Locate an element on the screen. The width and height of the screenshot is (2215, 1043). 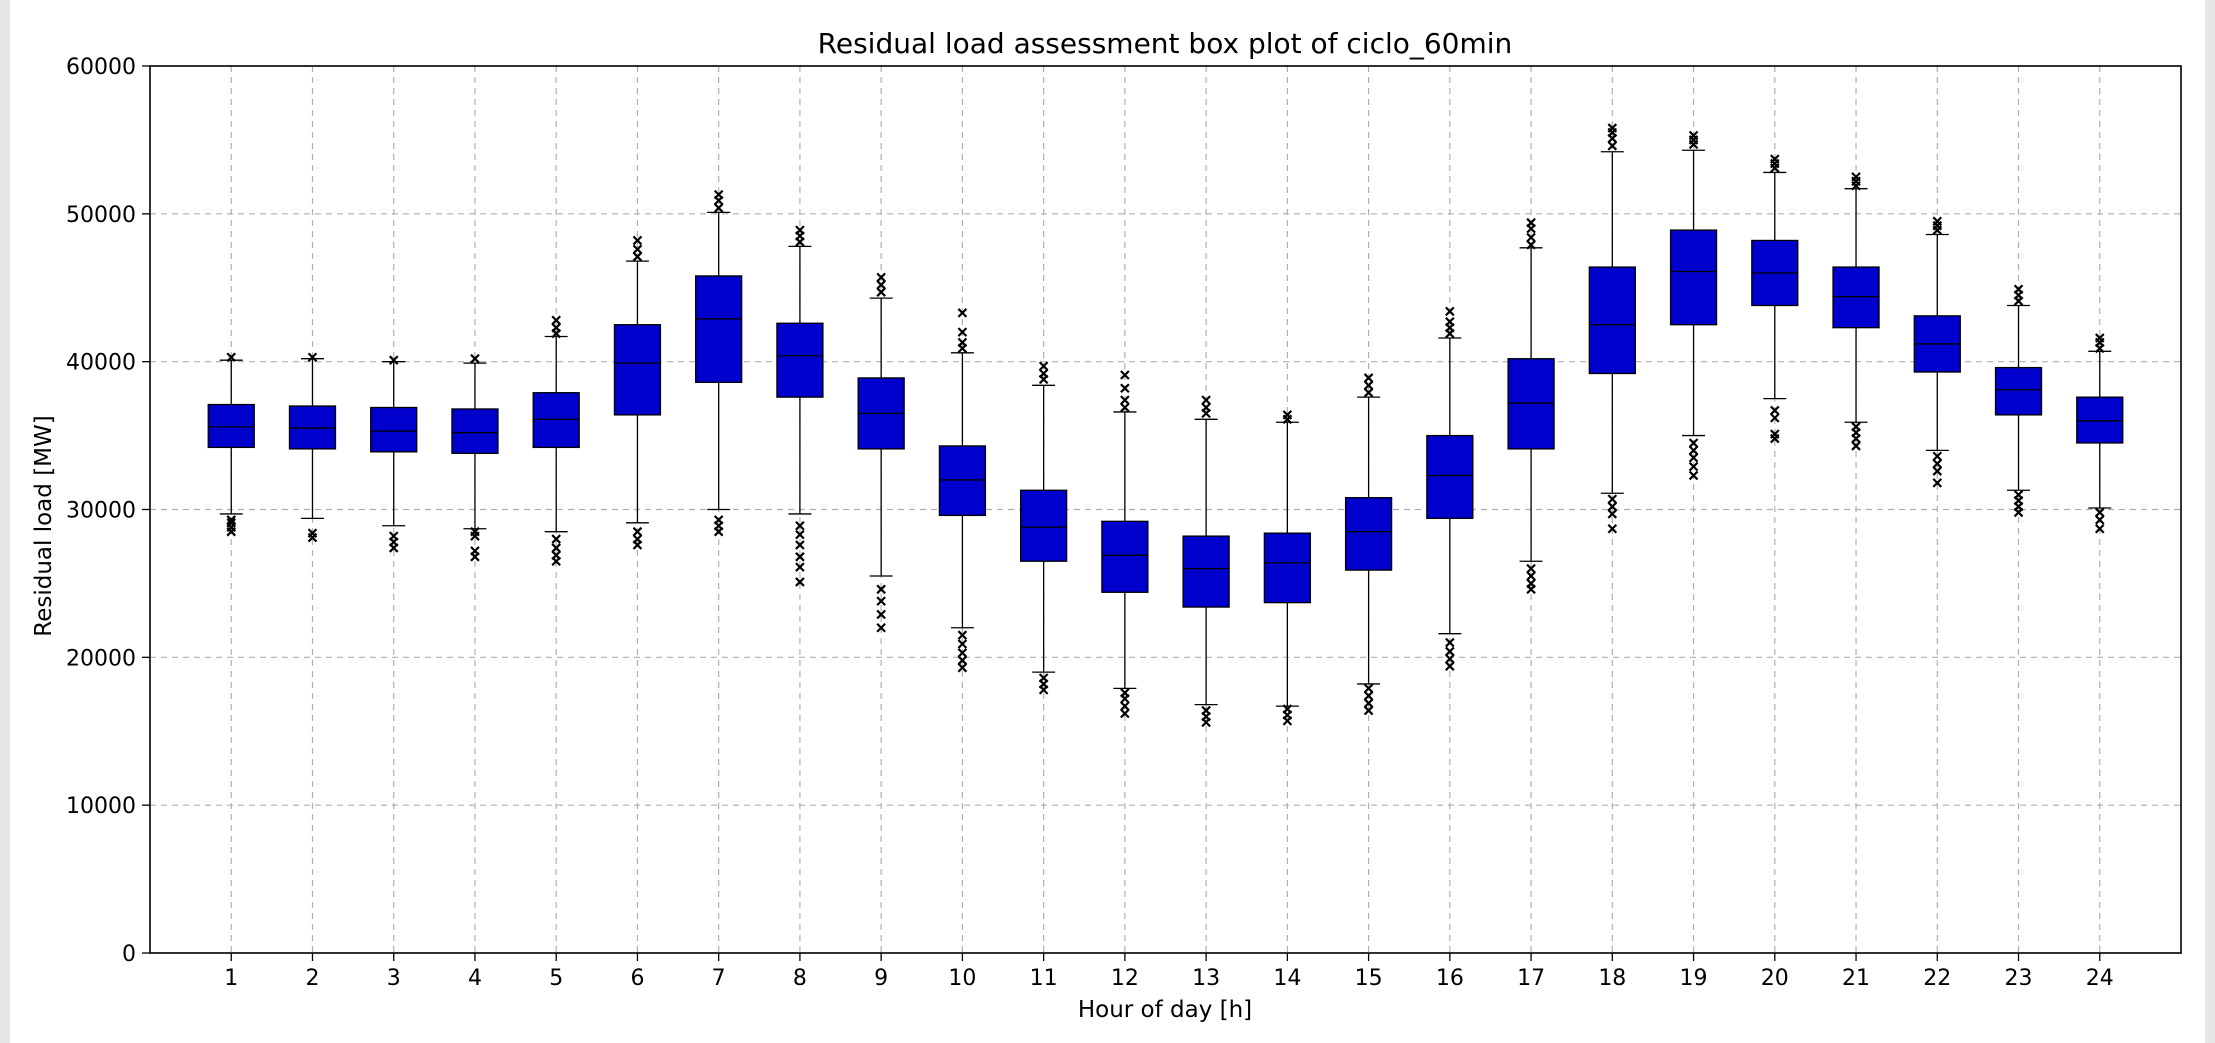
x-tick-label: 6 is located at coordinates (637, 978).